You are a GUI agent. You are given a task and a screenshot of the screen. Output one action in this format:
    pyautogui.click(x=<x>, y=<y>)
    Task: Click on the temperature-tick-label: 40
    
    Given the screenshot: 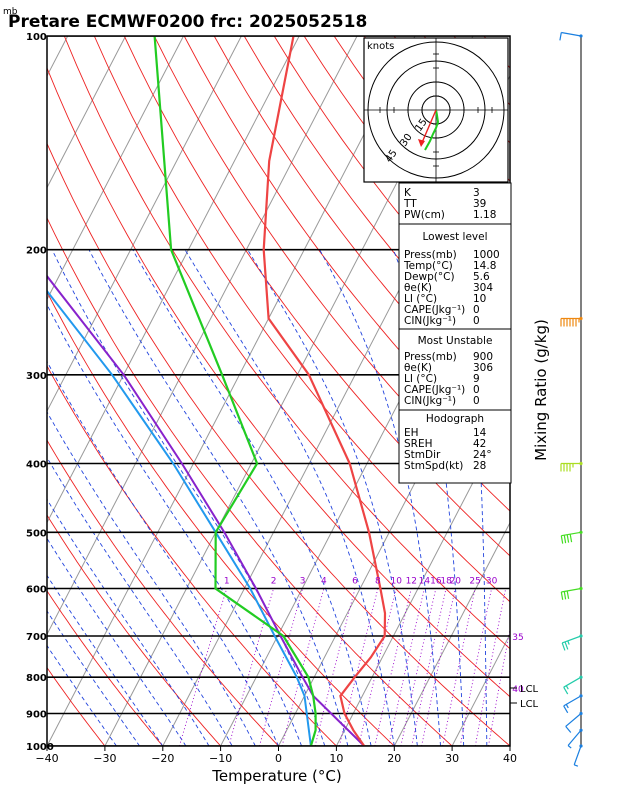 What is the action you would take?
    pyautogui.click(x=510, y=758)
    